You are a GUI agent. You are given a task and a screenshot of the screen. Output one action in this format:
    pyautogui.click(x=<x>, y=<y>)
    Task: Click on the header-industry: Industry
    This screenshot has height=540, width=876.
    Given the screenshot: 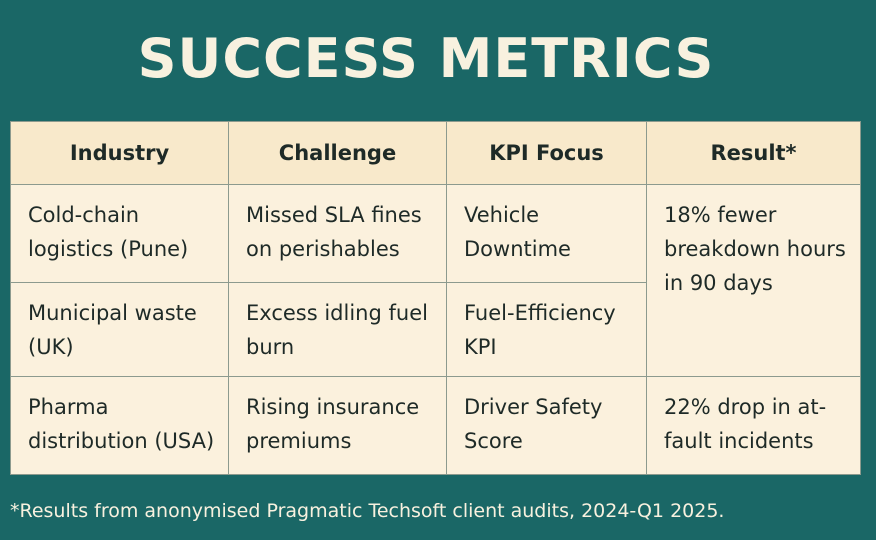 What is the action you would take?
    pyautogui.click(x=119, y=153)
    